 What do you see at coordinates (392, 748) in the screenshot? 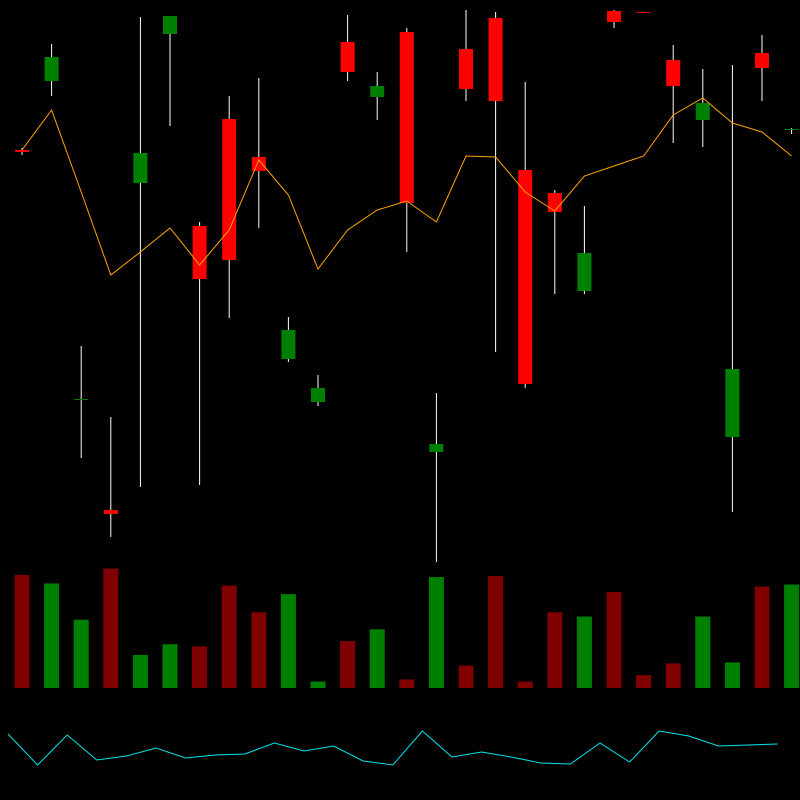
I see `indicator-line` at bounding box center [392, 748].